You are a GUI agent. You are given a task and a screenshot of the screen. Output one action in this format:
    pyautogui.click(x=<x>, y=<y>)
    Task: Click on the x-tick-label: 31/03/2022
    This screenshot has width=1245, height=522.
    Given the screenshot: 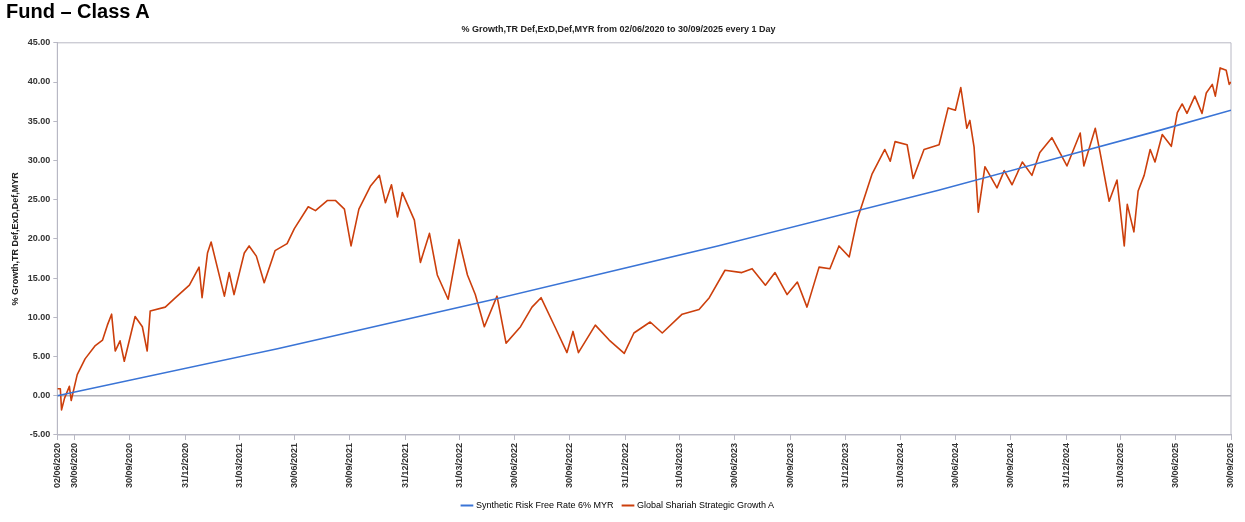 What is the action you would take?
    pyautogui.click(x=459, y=465)
    